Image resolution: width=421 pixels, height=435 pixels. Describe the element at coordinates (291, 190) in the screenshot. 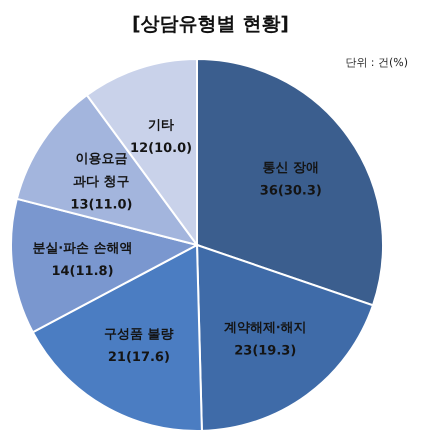

I see `data-label: 36(30.3)` at that location.